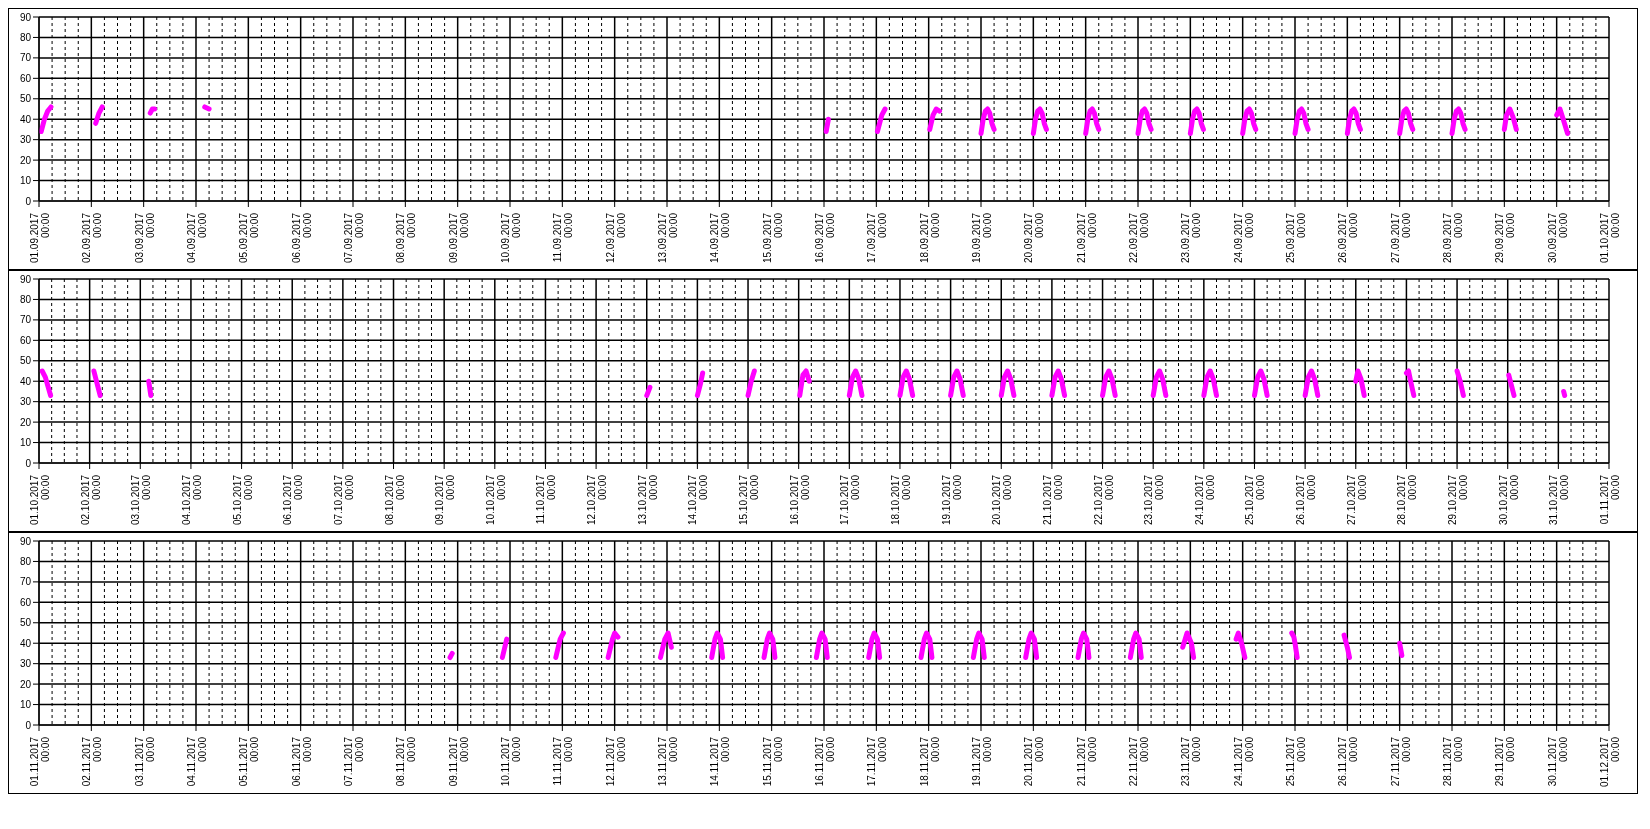 This screenshot has width=1650, height=829. I want to click on x-tick-label: 30.10.2017 00:00, so click(1508, 500).